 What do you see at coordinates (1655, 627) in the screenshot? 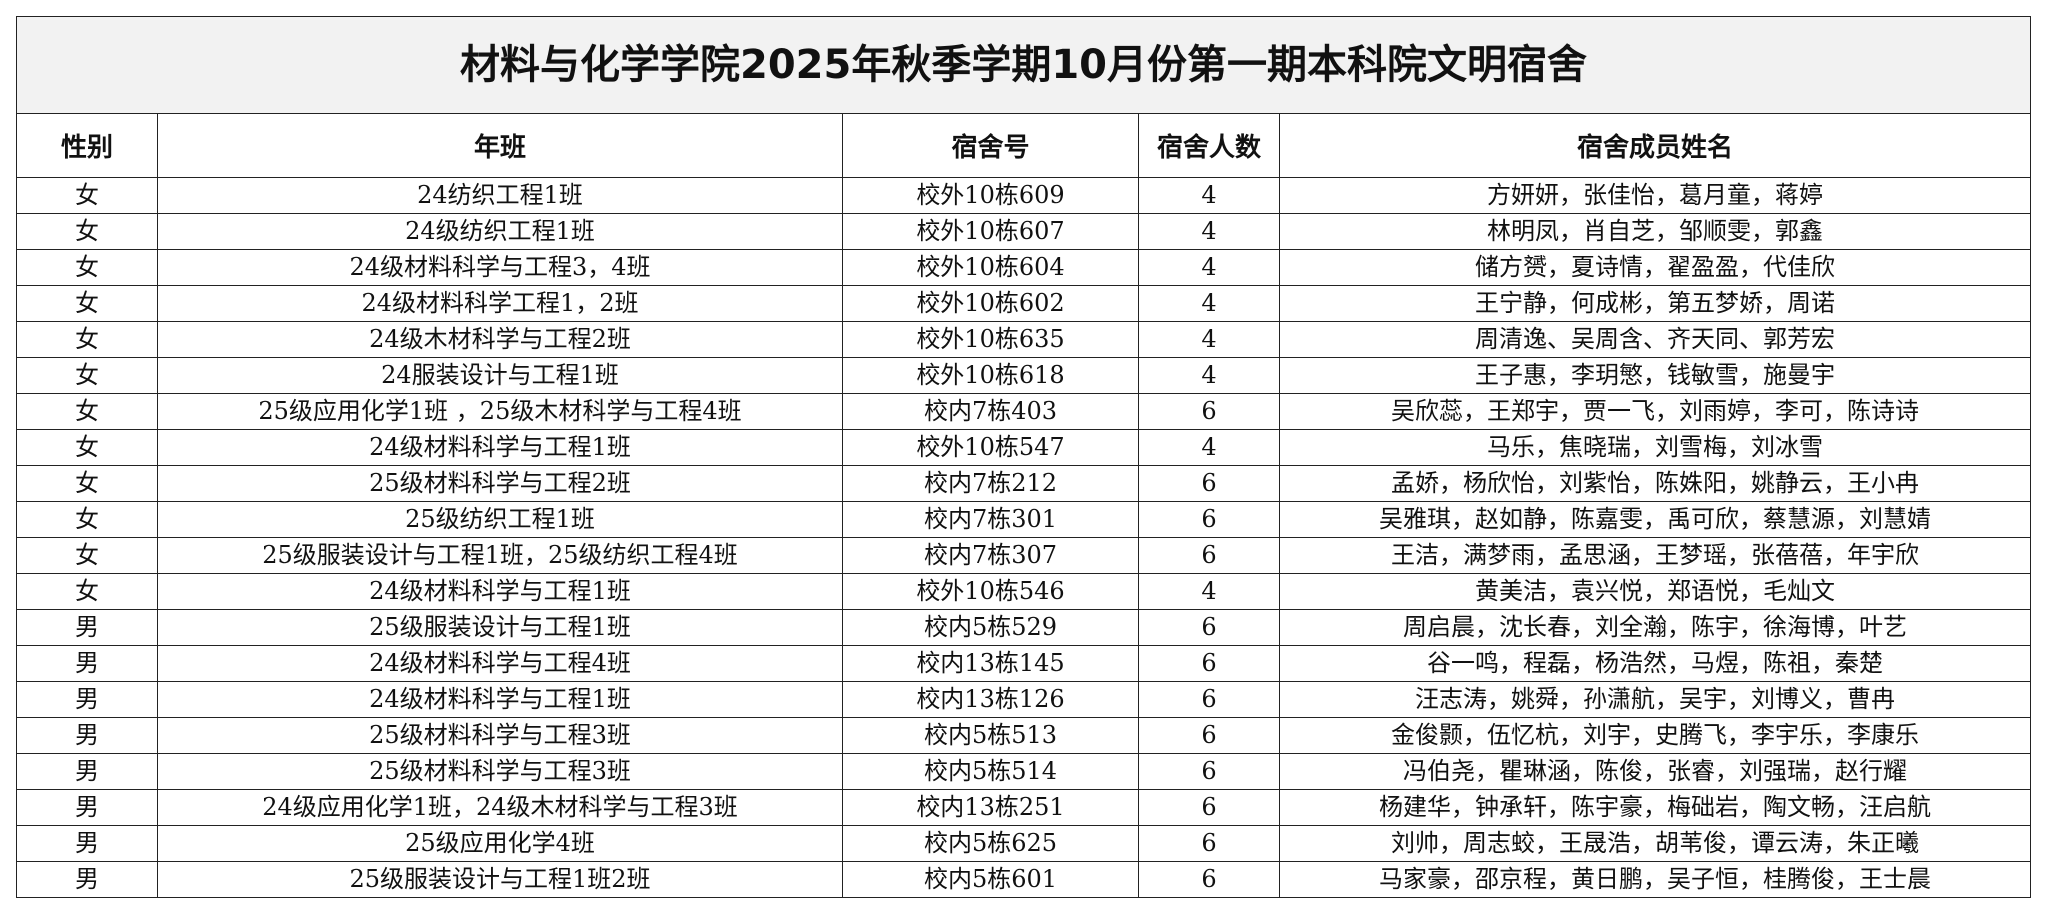
I see `table-cell: 周启晨，沈长春，刘全瀚，陈宇，徐海博，叶艺` at bounding box center [1655, 627].